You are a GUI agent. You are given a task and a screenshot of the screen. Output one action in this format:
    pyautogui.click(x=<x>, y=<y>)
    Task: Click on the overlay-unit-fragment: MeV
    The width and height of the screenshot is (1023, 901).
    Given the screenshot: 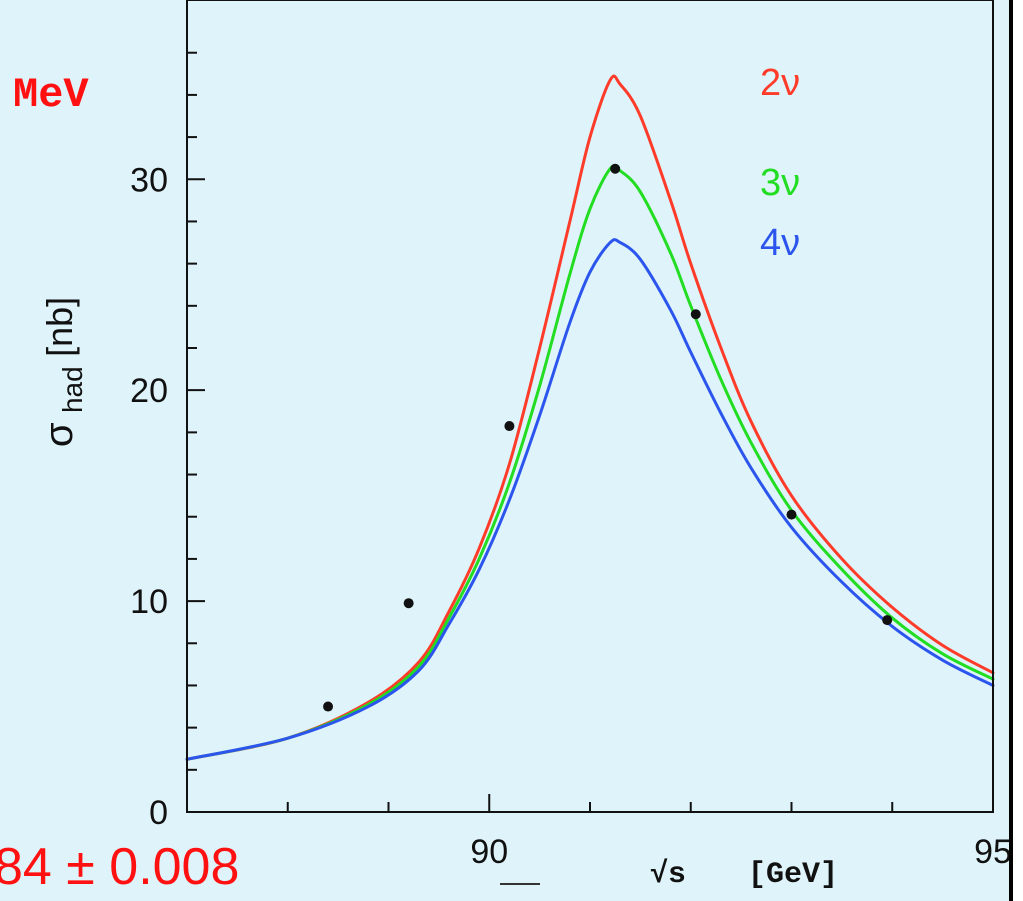 What is the action you would take?
    pyautogui.click(x=51, y=95)
    